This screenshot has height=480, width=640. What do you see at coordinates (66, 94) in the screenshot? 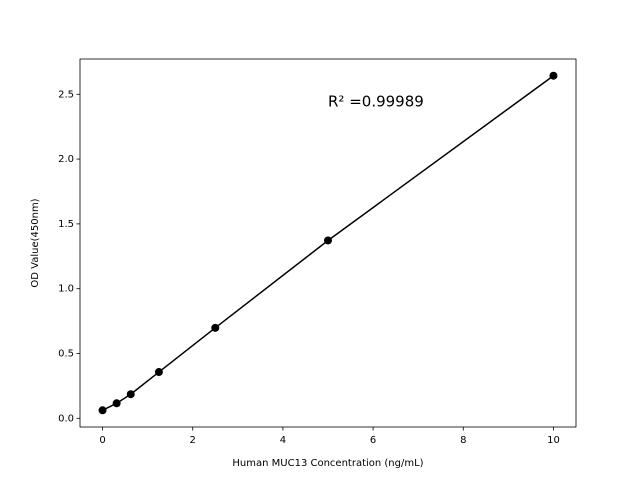
I see `y-tick-label: 2.5` at bounding box center [66, 94].